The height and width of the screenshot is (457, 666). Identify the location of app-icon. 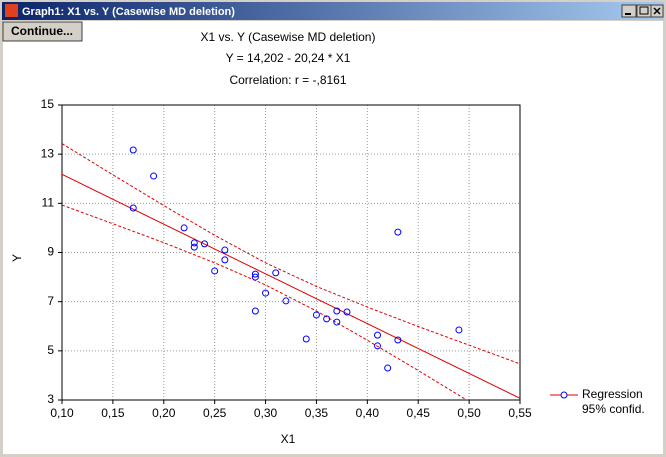
(11, 10).